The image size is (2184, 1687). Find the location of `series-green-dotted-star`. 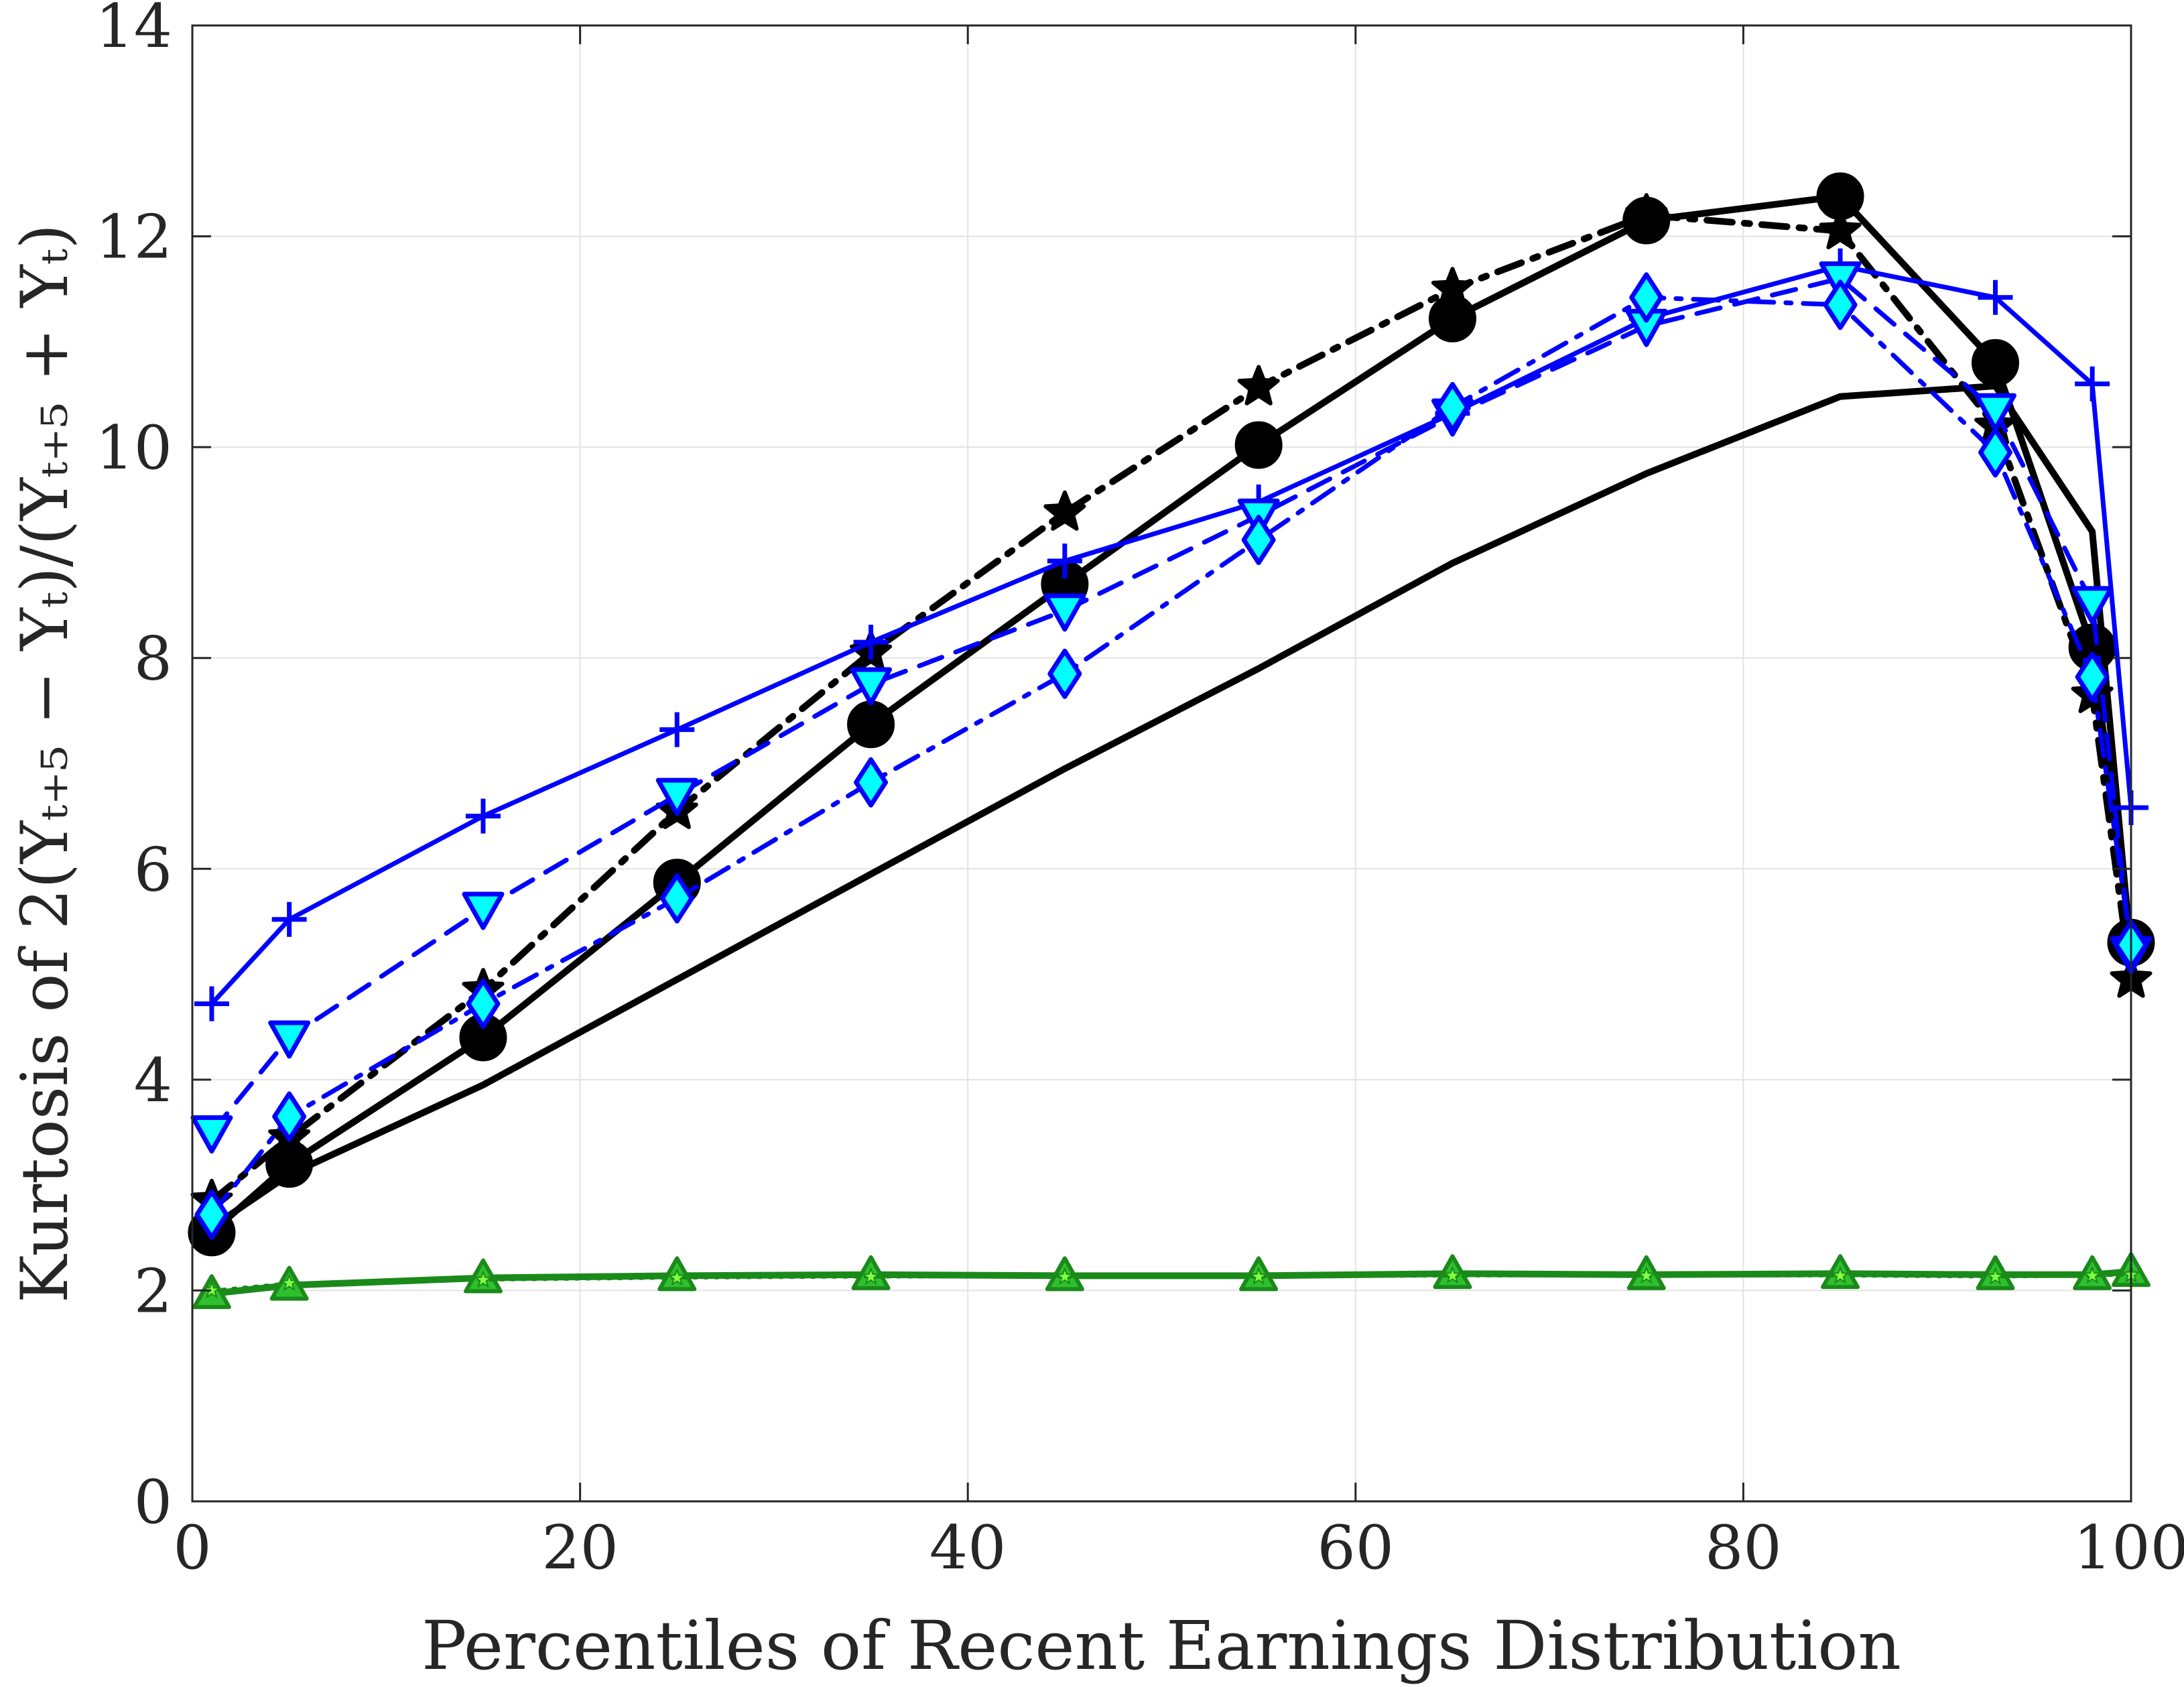

series-green-dotted-star is located at coordinates (1172, 1281).